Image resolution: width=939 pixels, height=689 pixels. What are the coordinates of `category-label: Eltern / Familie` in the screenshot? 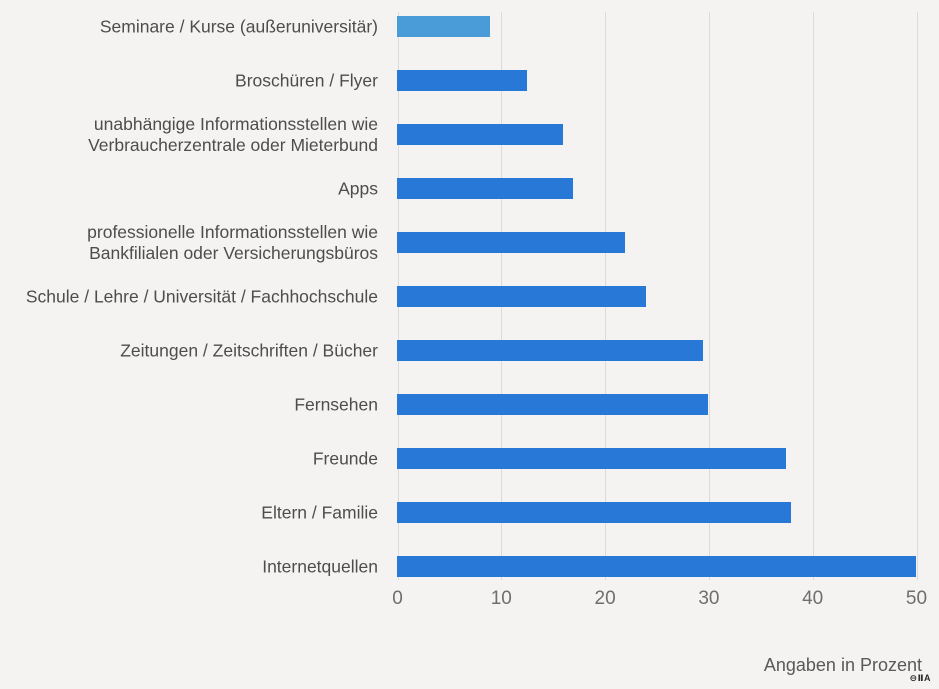 It's located at (319, 512).